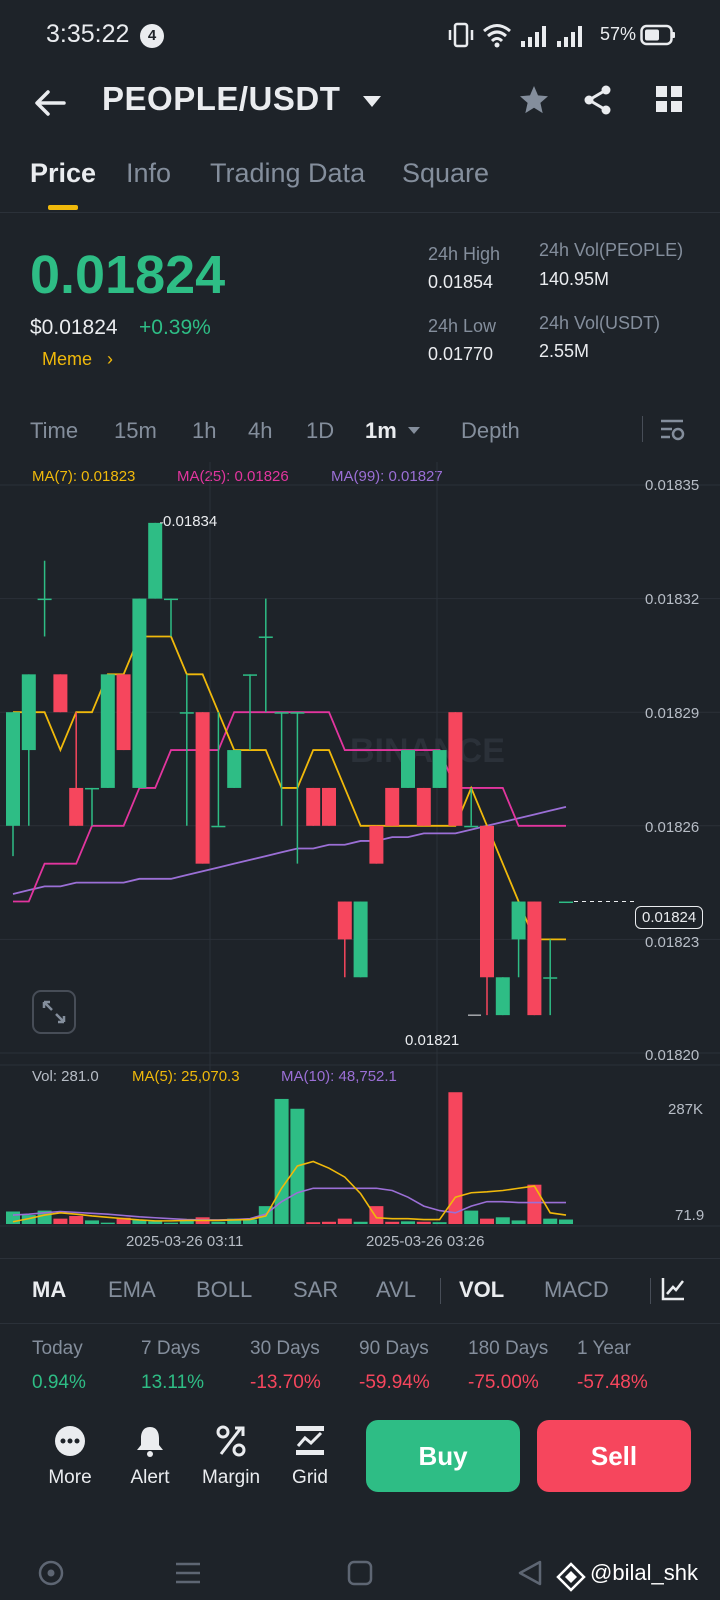 This screenshot has height=1600, width=720. I want to click on margin-button: Margin, so click(231, 1457).